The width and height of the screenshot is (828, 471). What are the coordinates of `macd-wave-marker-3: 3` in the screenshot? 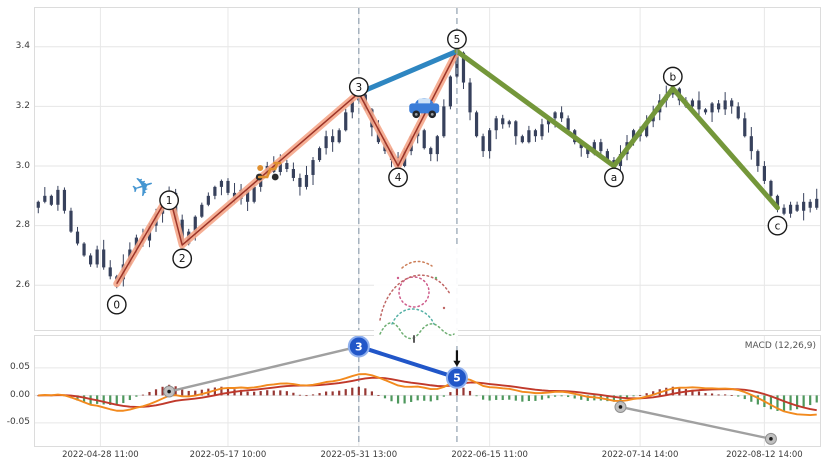 It's located at (358, 347).